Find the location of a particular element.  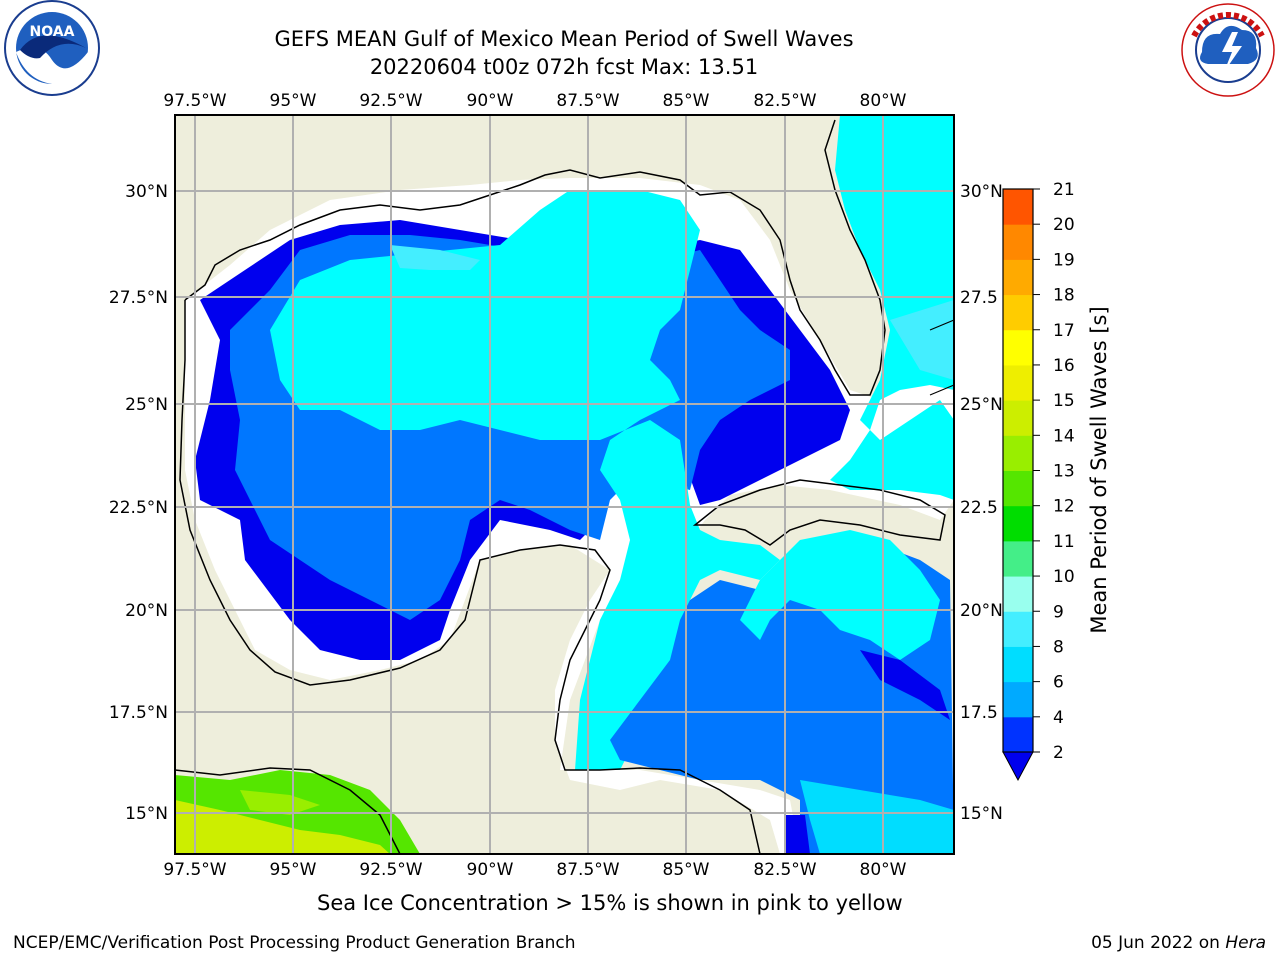

footer-date-text: 05 Jun 2022 on is located at coordinates (1158, 943).